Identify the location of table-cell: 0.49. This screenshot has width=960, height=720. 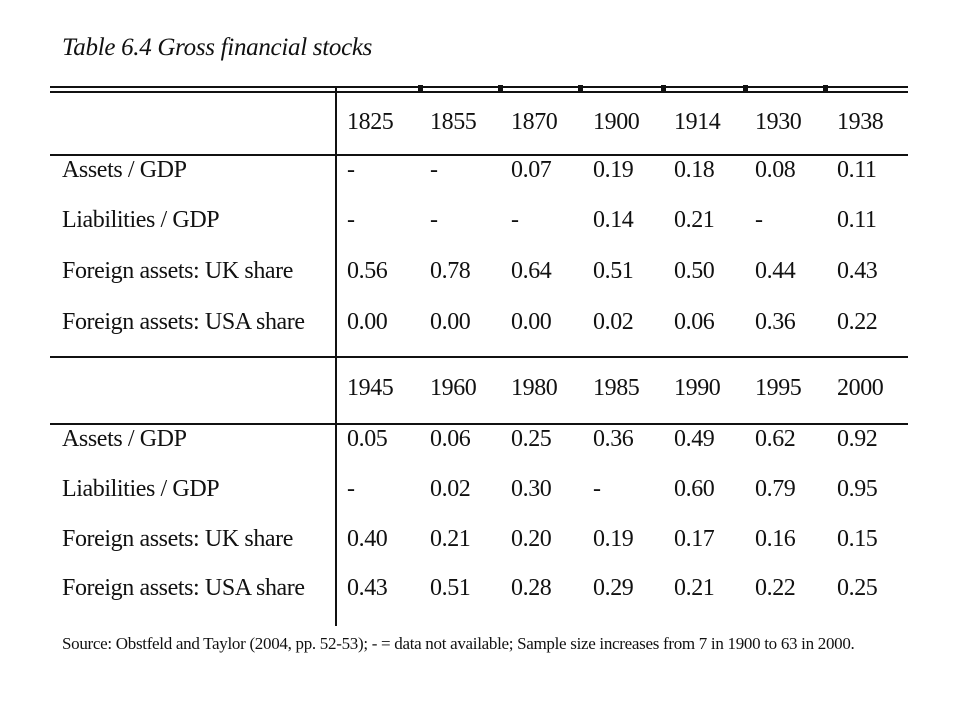
(694, 439).